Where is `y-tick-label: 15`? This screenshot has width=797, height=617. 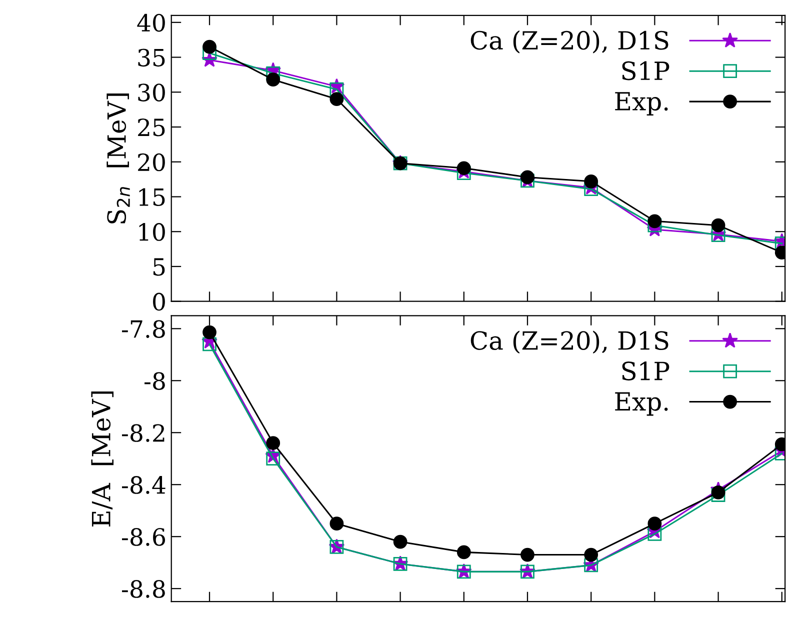 y-tick-label: 15 is located at coordinates (152, 197).